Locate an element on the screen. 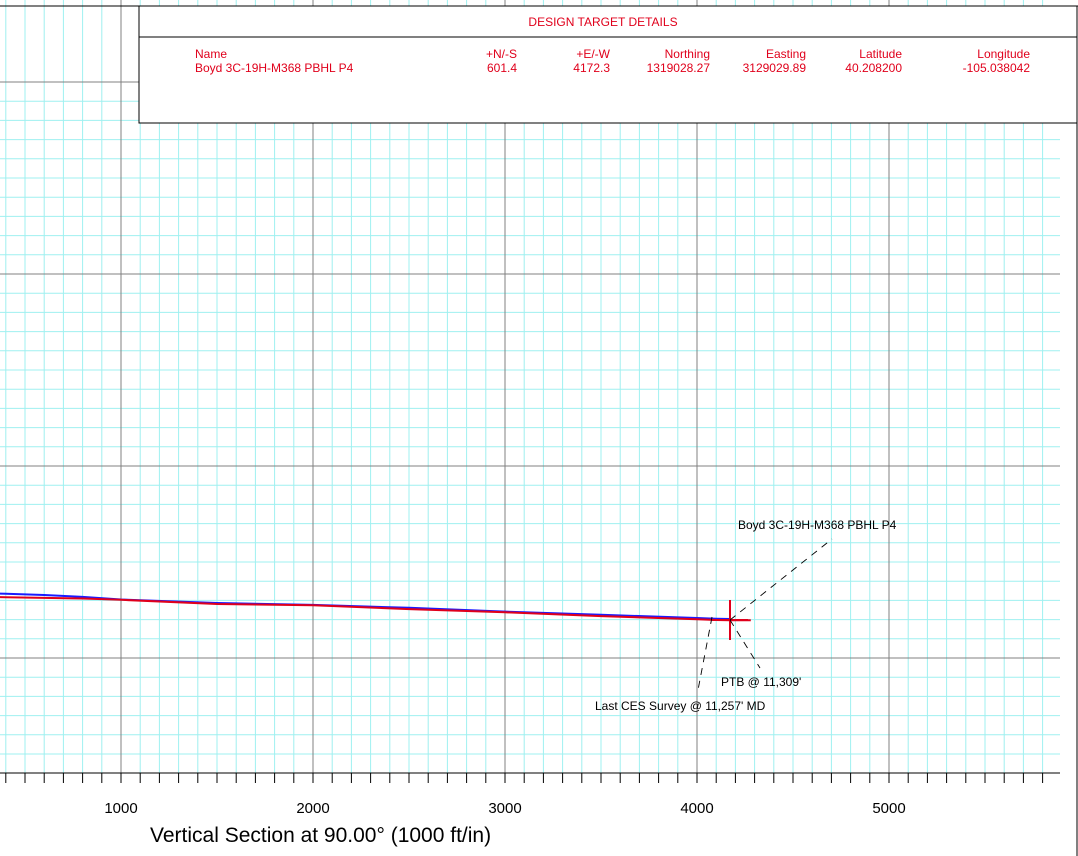 The image size is (1078, 856). annotation-last-survey: Last CES Survey @ 11,257' MD is located at coordinates (680, 706).